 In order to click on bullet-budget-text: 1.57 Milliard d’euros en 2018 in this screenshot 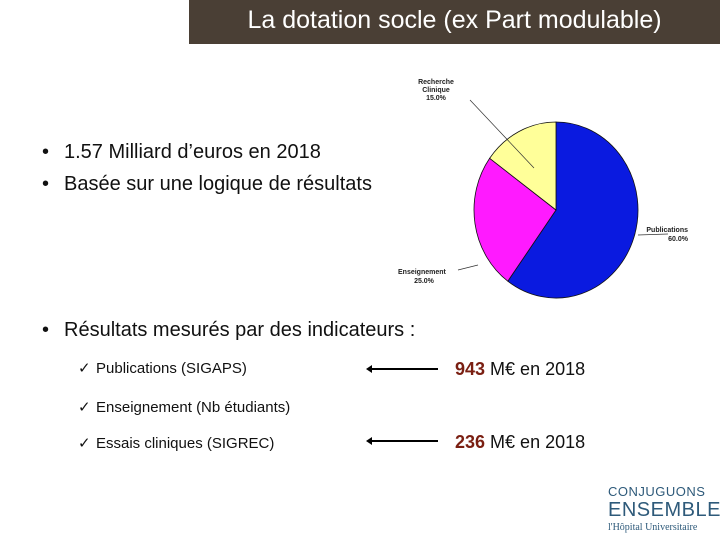, I will do `click(192, 152)`.